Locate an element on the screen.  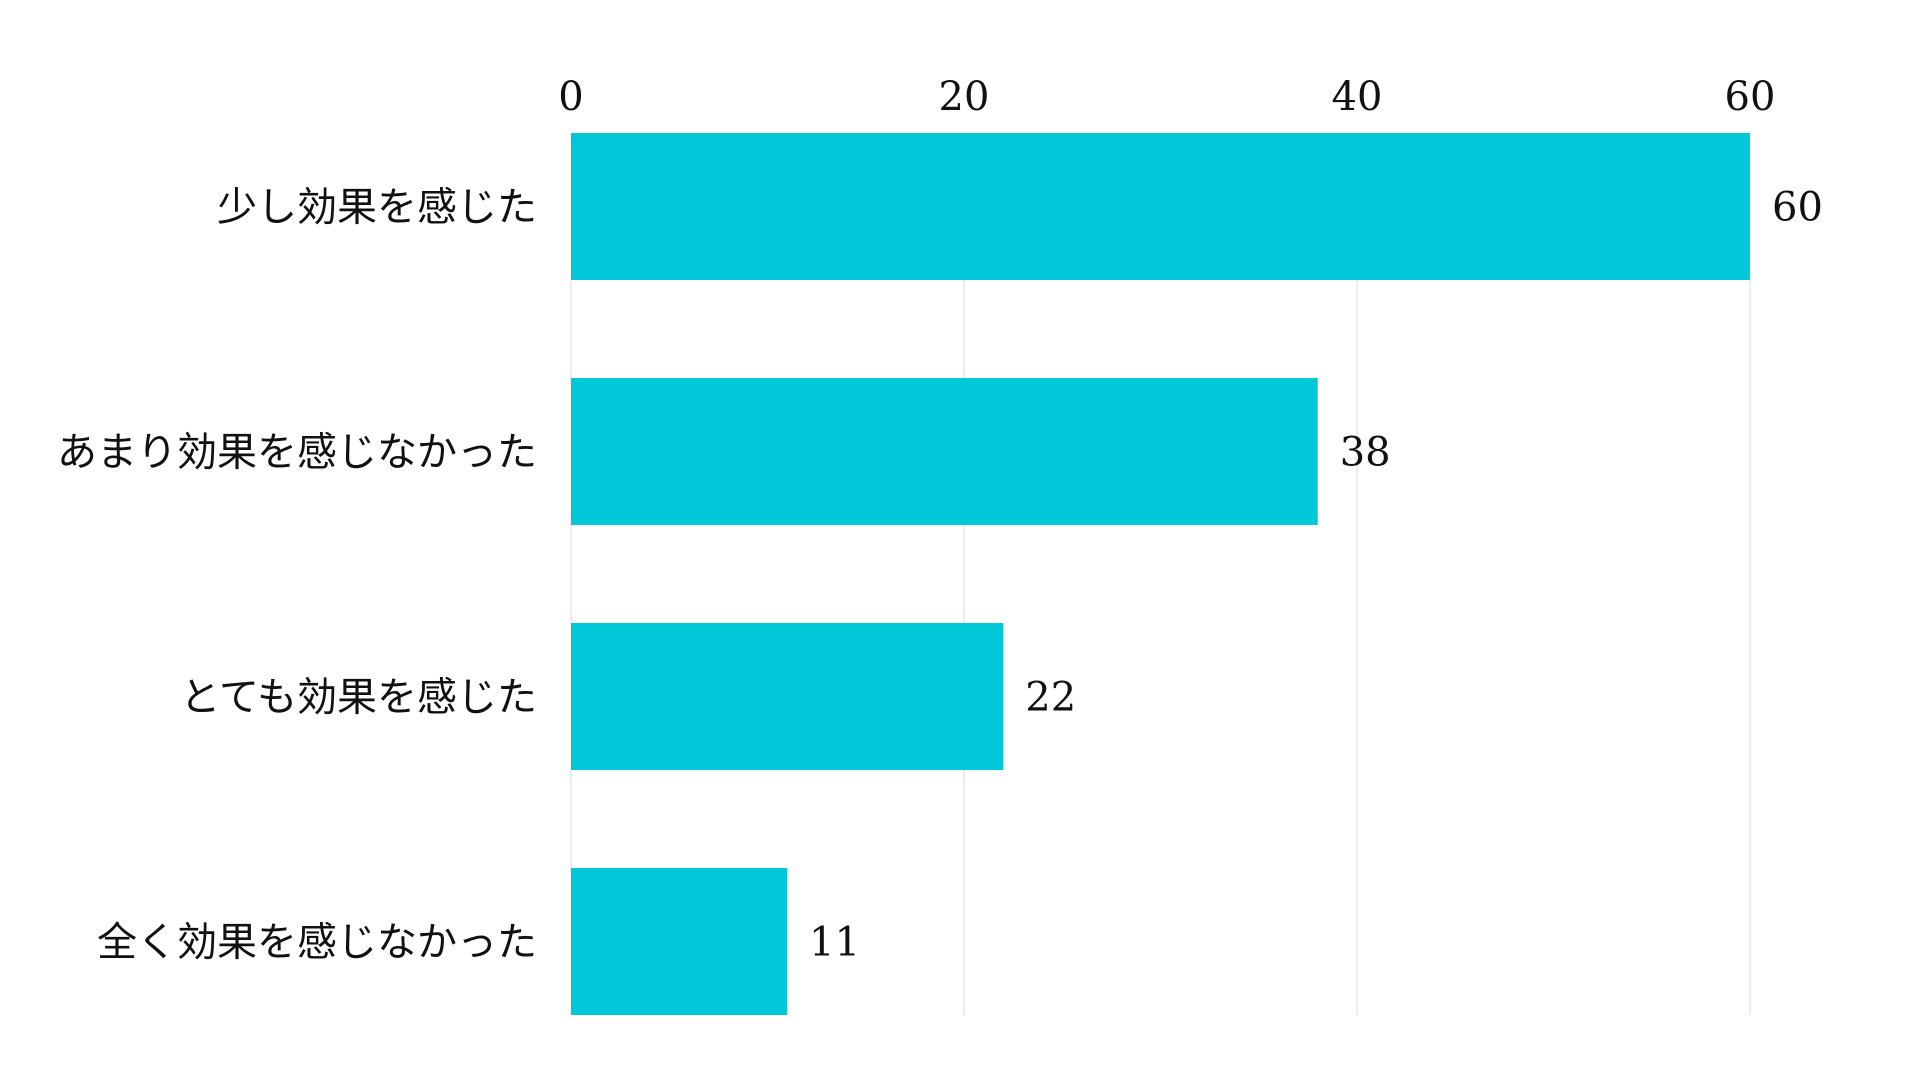
data-label: 38 is located at coordinates (1365, 453).